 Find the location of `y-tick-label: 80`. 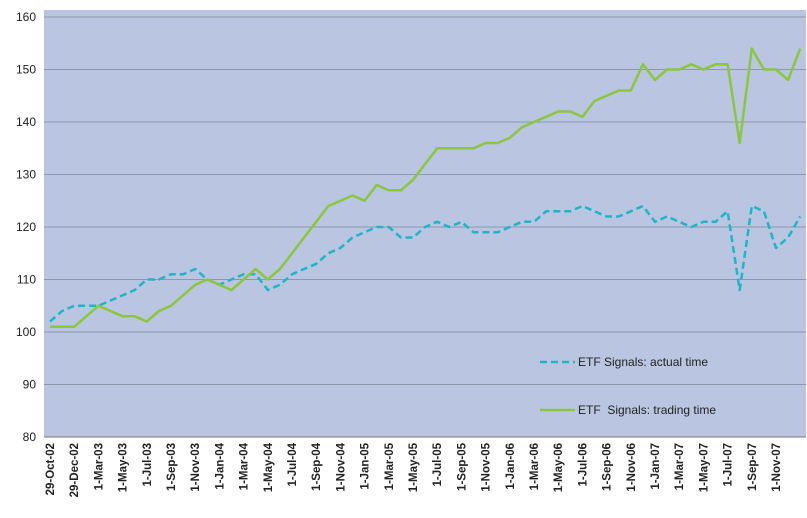

y-tick-label: 80 is located at coordinates (30, 437).